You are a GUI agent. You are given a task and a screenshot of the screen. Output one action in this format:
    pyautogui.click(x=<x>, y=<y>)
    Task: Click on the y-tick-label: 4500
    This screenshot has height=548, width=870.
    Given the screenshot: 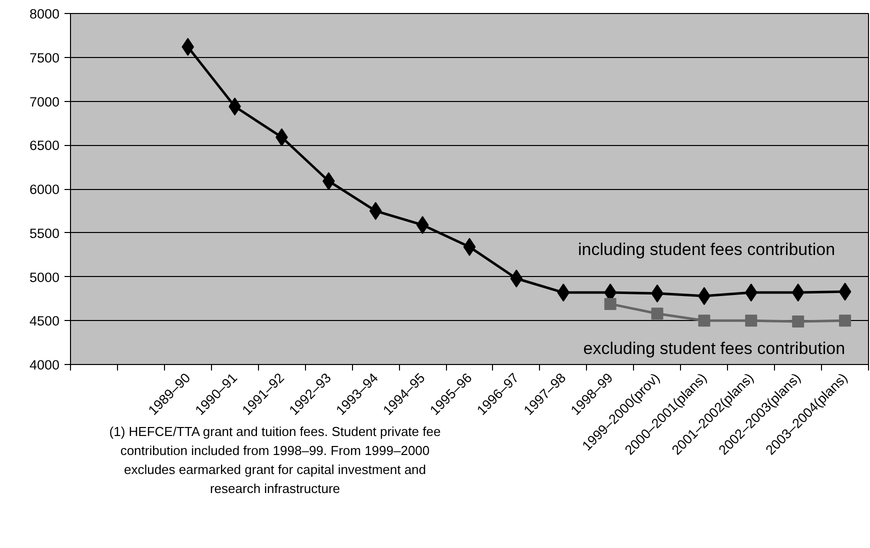 What is the action you would take?
    pyautogui.click(x=44, y=321)
    